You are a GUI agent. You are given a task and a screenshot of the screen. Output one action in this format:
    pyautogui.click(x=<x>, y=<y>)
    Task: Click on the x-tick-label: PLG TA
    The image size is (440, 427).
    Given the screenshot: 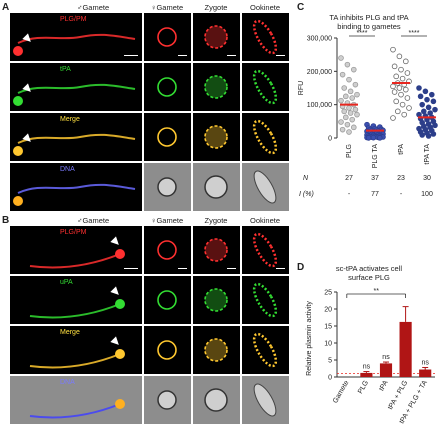 What is the action you would take?
    pyautogui.click(x=375, y=156)
    